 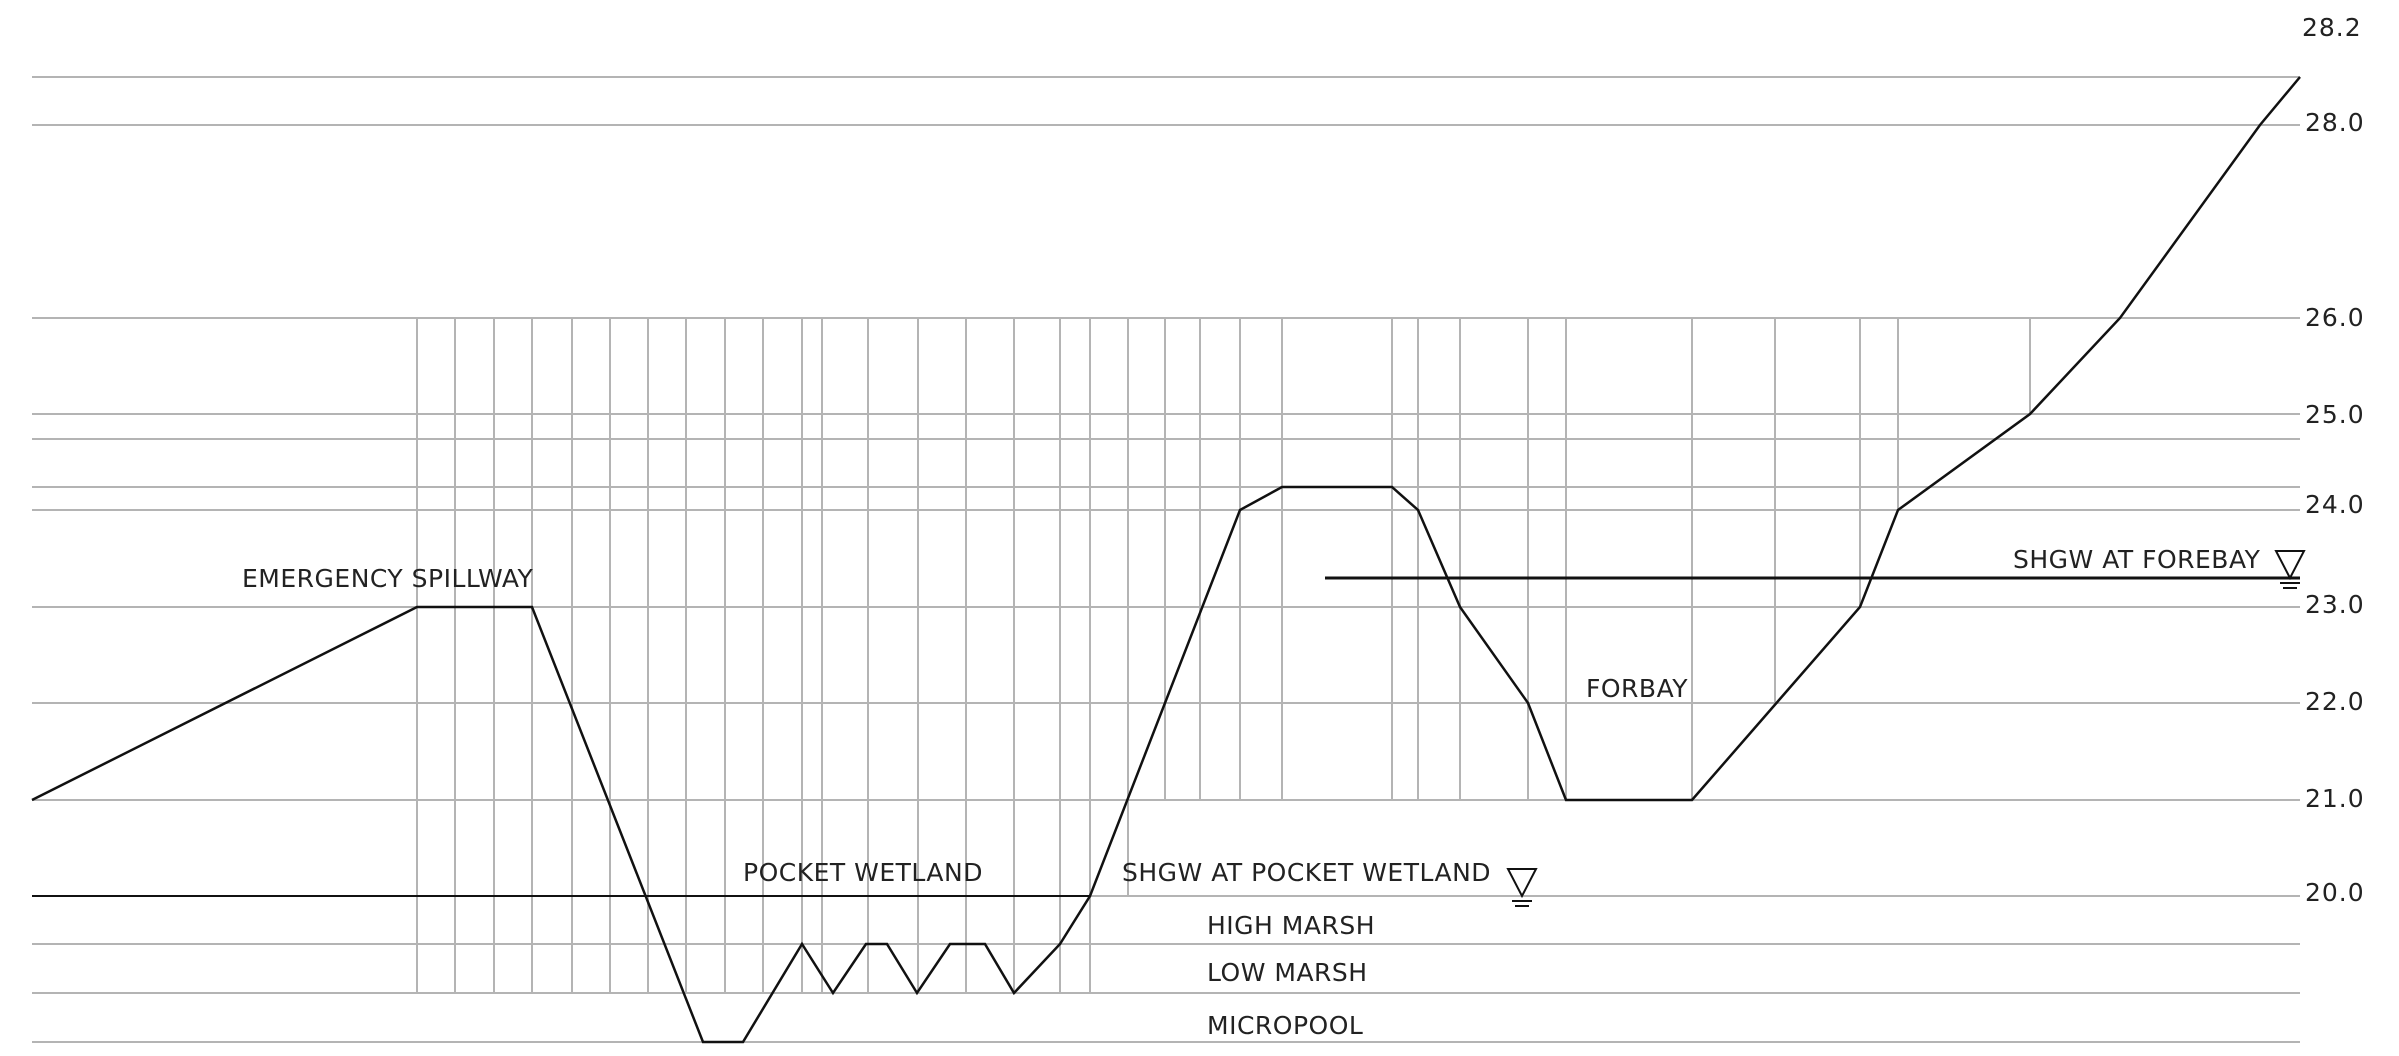 What do you see at coordinates (2335, 414) in the screenshot?
I see `elevation-label-25: 25.0` at bounding box center [2335, 414].